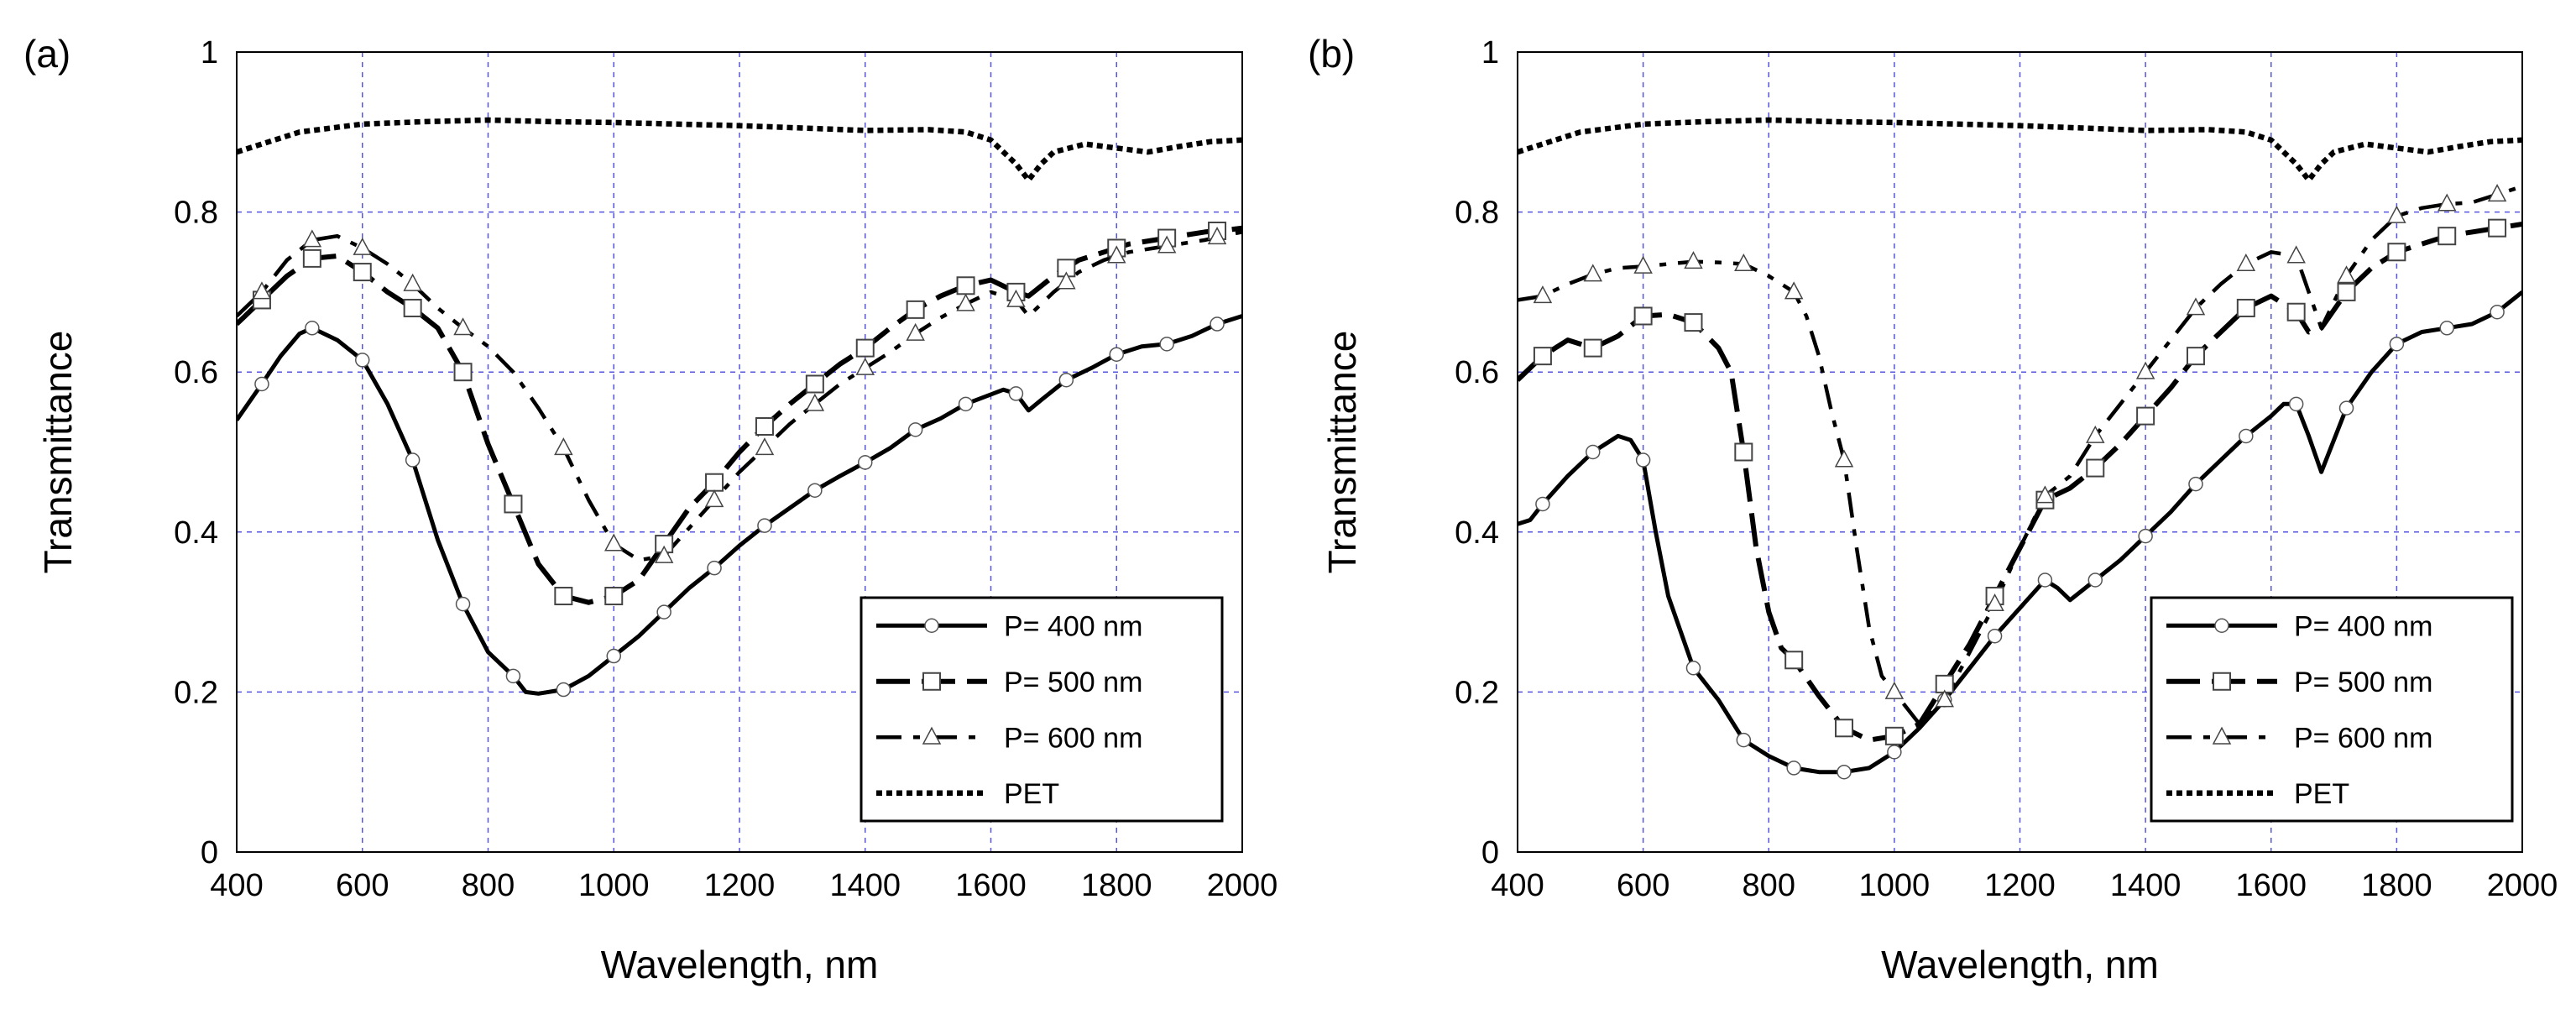 The height and width of the screenshot is (1009, 2576). I want to click on x-tick-label: 1400, so click(2146, 885).